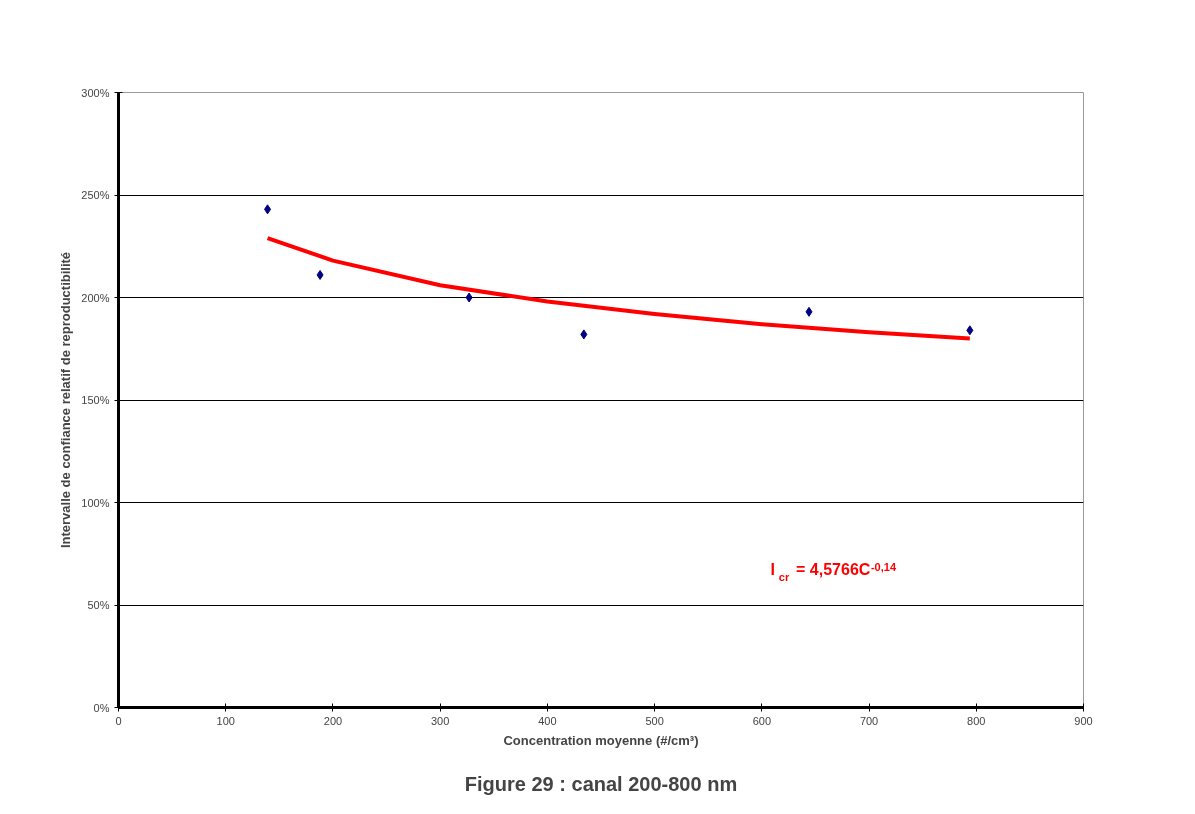 The image size is (1195, 814). Describe the element at coordinates (95, 92) in the screenshot. I see `y-tick-label: 300%` at that location.